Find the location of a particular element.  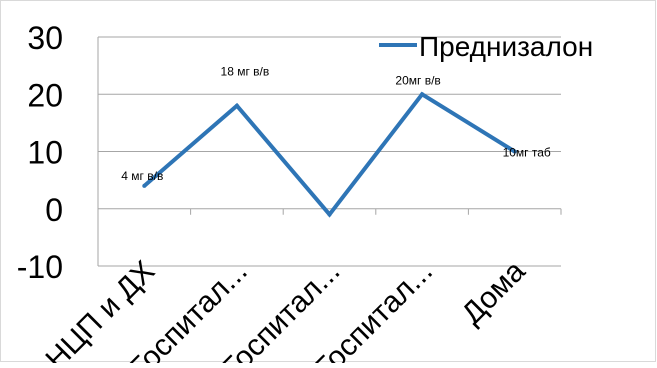

y-axis: -10 0 10 20 30 is located at coordinates (58, 152).